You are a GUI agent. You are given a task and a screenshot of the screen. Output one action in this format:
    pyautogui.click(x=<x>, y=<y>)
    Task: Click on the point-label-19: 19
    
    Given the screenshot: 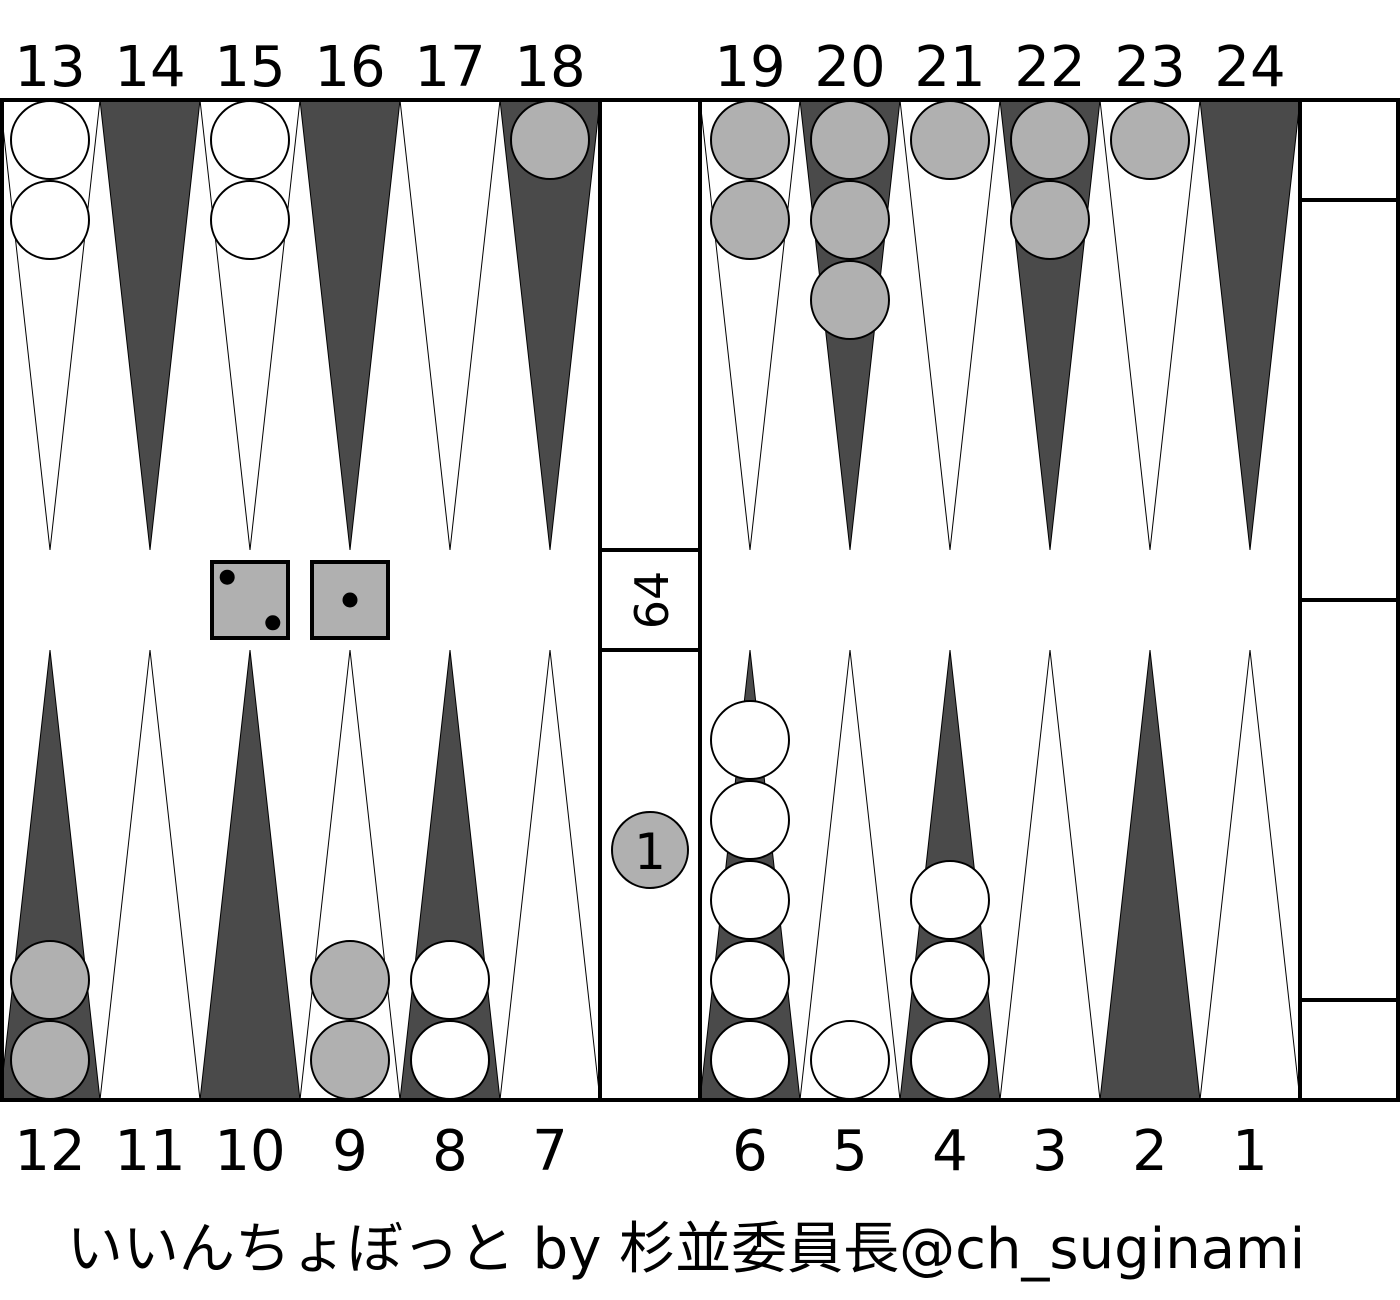 What is the action you would take?
    pyautogui.click(x=749, y=67)
    